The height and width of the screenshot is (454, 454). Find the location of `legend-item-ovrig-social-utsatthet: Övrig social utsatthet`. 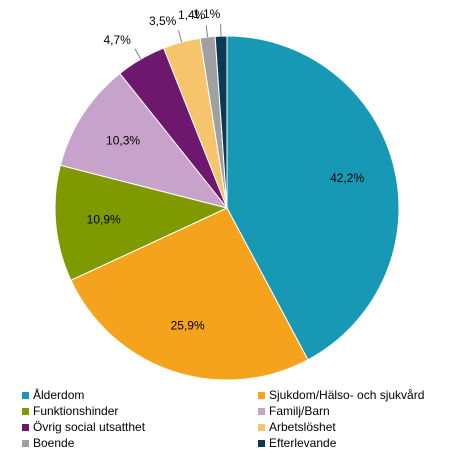

legend-item-ovrig-social-utsatthet: Övrig social utsatthet is located at coordinates (140, 427).